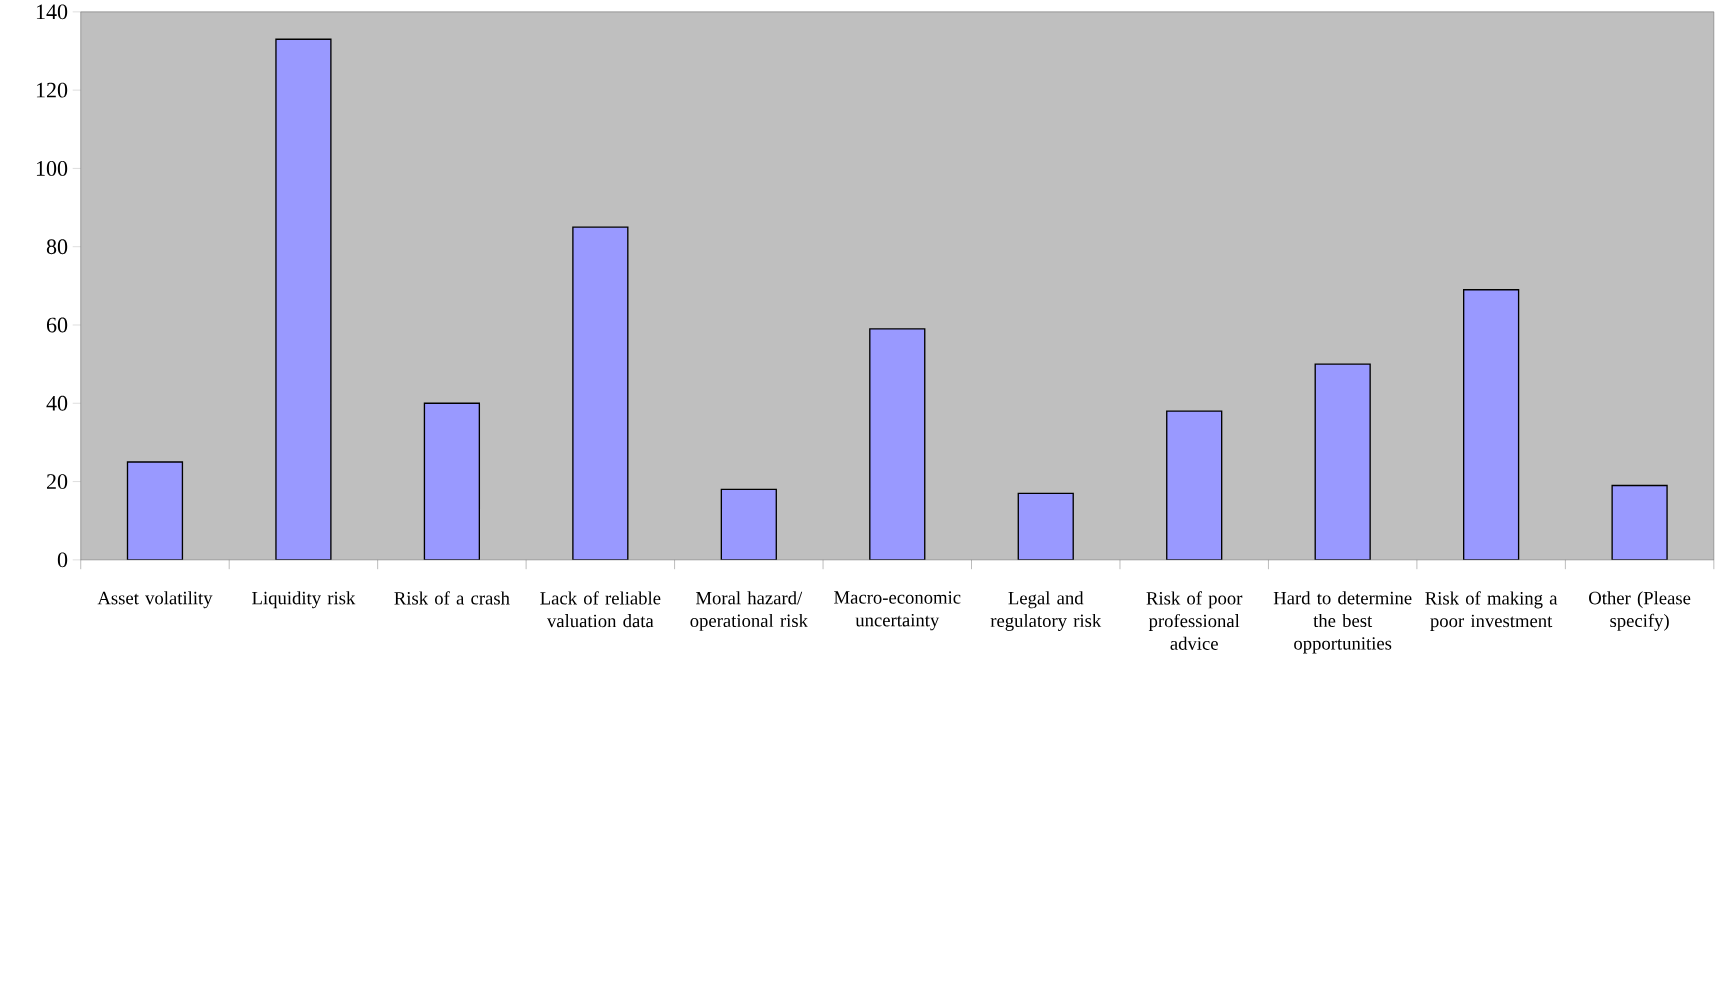  Describe the element at coordinates (600, 609) in the screenshot. I see `x-tick-label: Lack of reliable valuation data` at that location.